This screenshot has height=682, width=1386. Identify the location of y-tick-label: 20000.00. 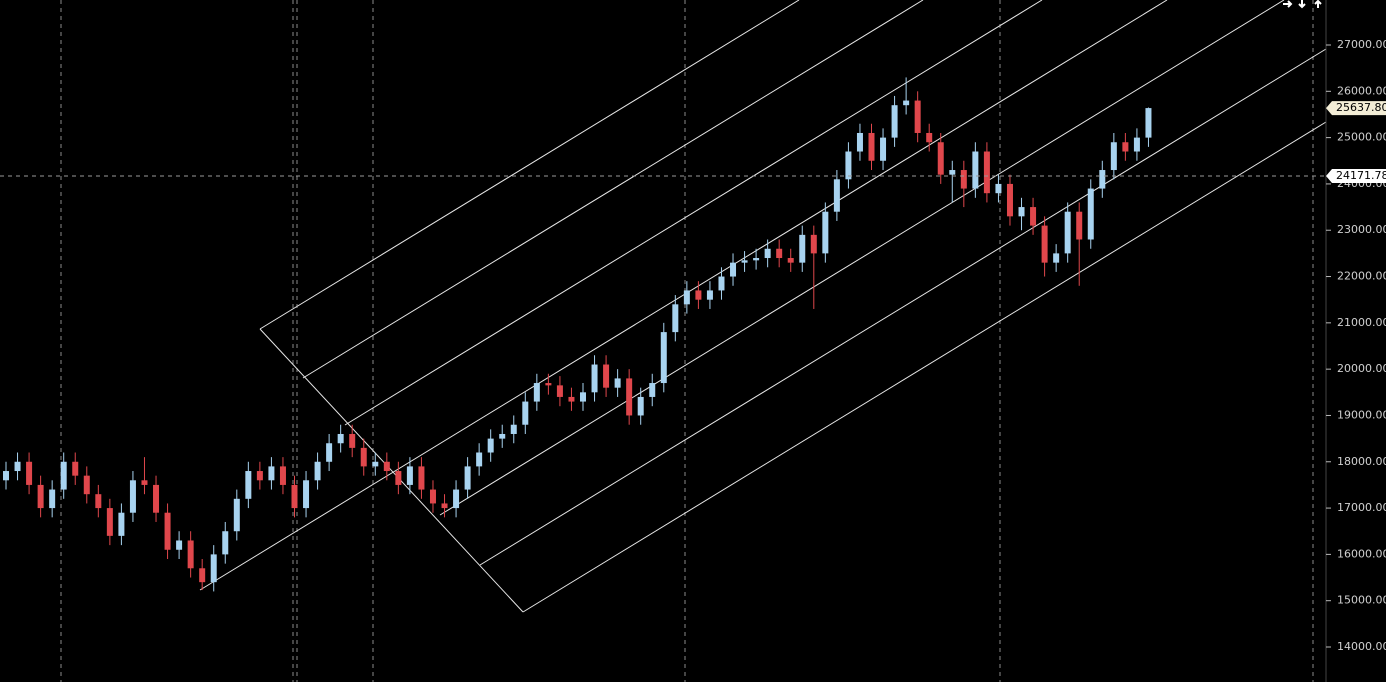
(1361, 368).